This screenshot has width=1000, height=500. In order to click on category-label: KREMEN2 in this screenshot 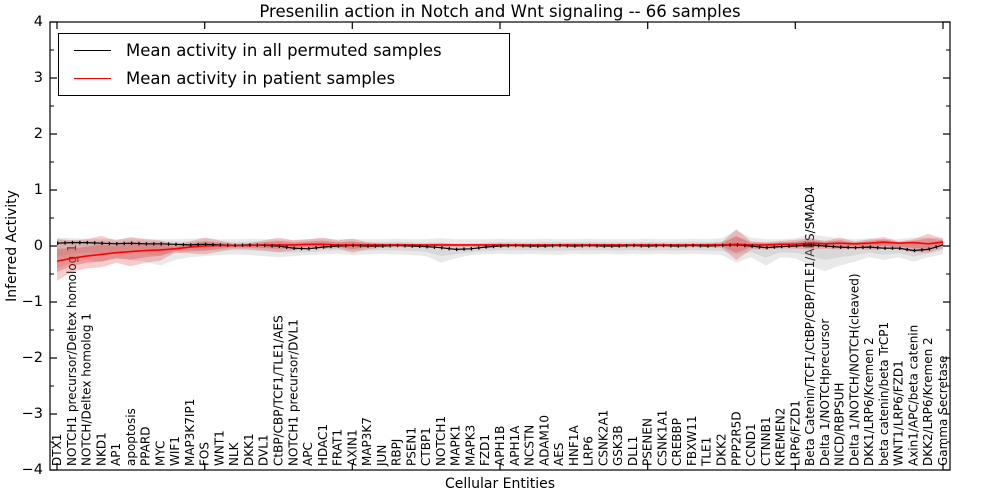, I will do `click(781, 437)`.